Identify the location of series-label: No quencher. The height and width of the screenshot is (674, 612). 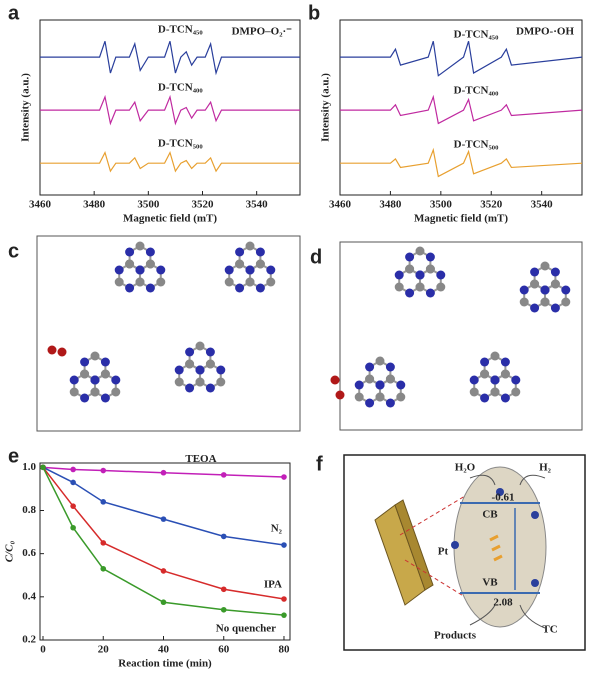
(246, 629).